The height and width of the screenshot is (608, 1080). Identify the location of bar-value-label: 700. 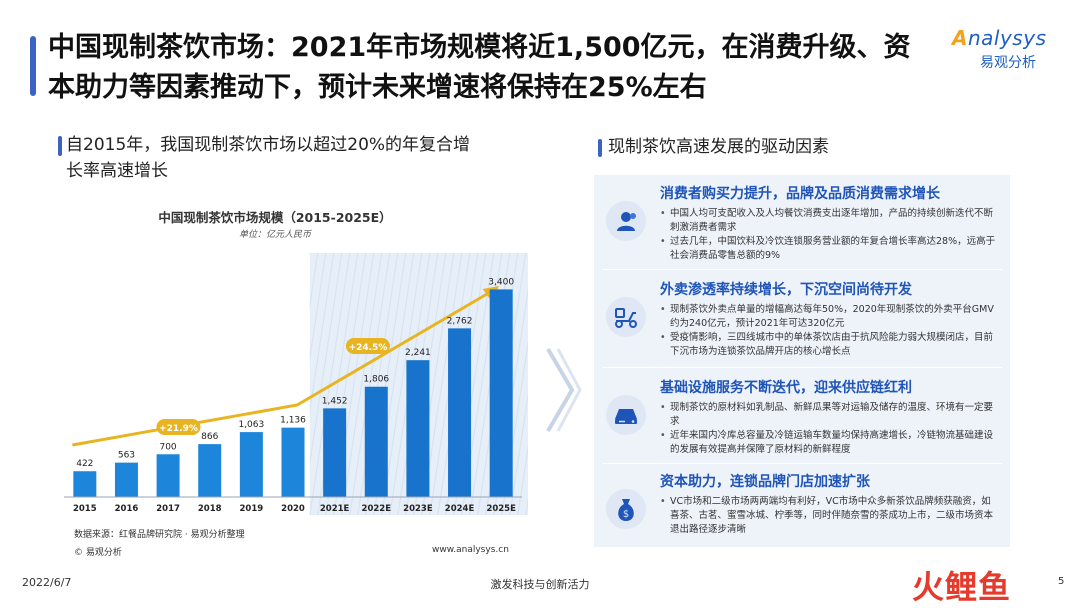
(167, 447).